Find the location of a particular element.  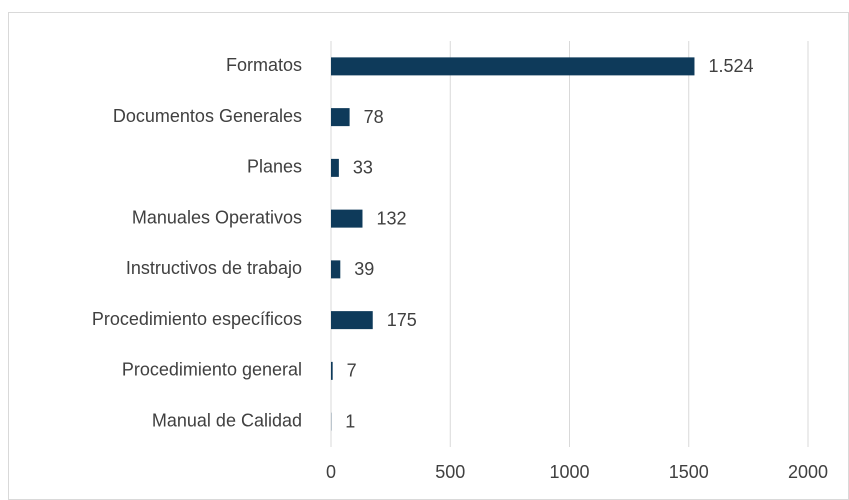

y-tick-label: Documentos Generales is located at coordinates (207, 116).